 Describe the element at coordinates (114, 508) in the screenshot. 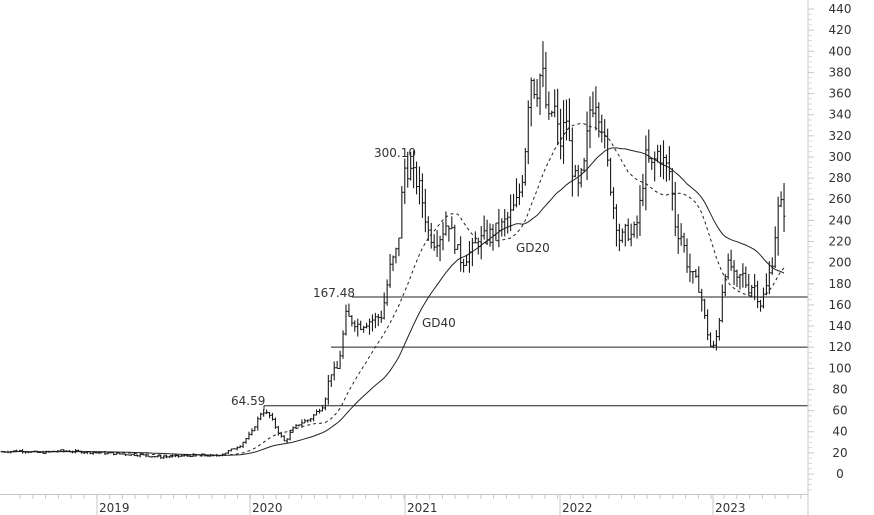

I see `x-tick-label: 2019` at that location.